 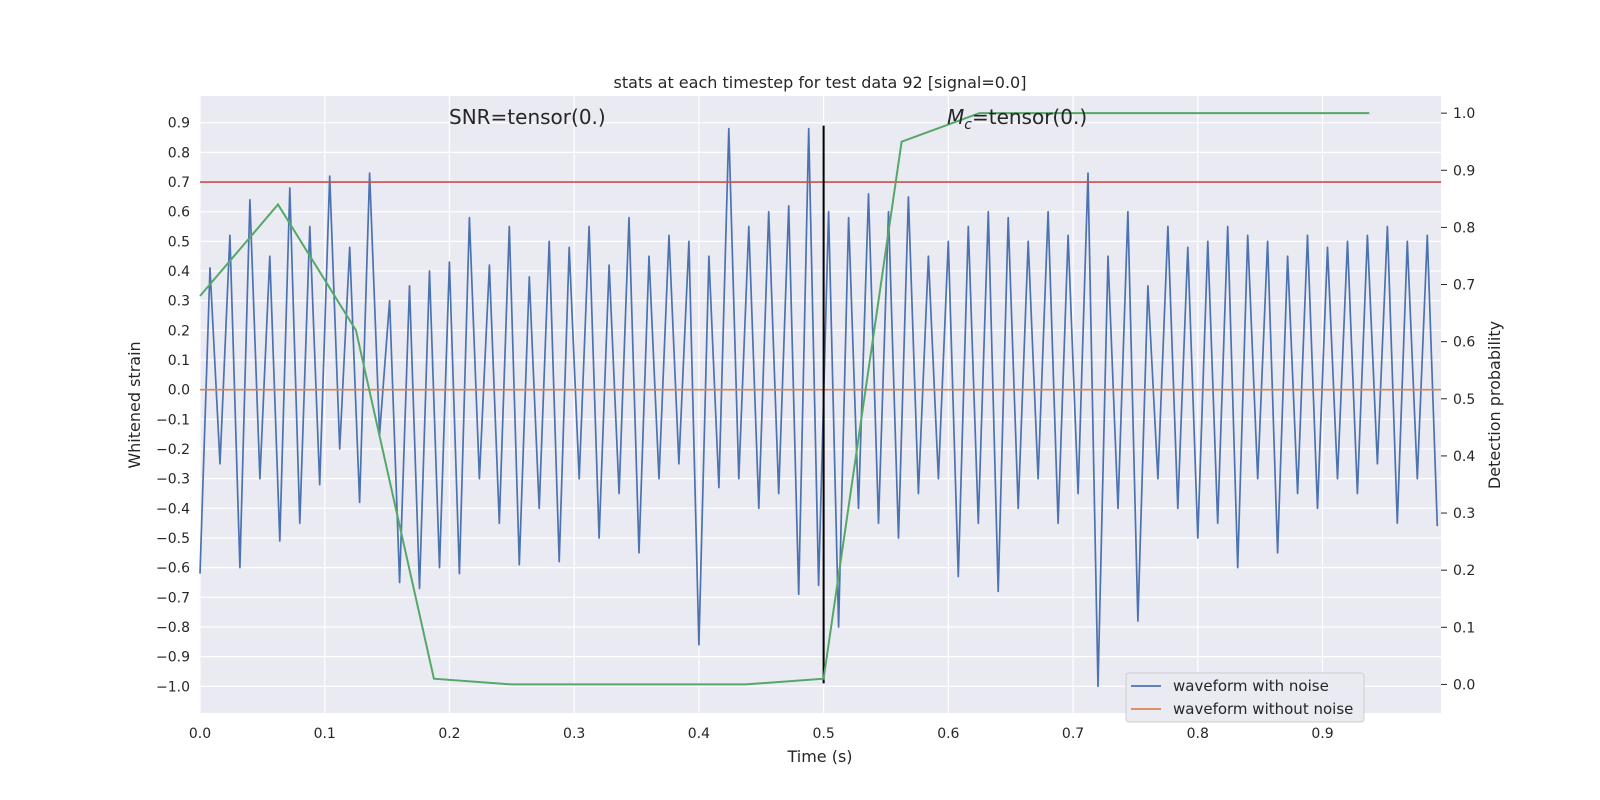 What do you see at coordinates (179, 242) in the screenshot?
I see `y-tick-label: 0.5` at bounding box center [179, 242].